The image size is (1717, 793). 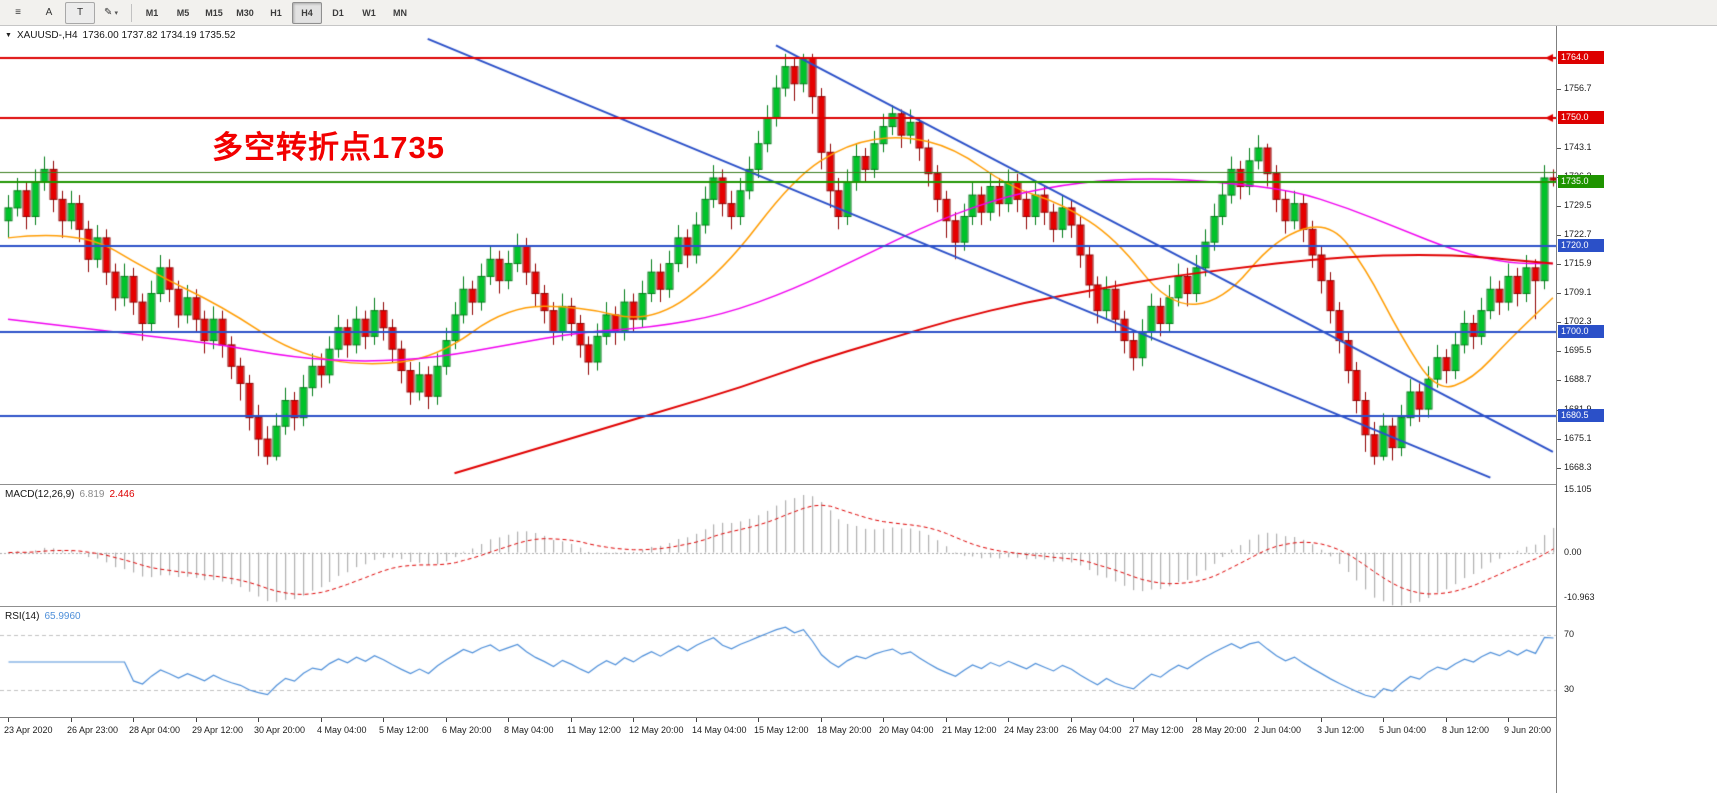 I want to click on collapse-triangle-icon: ▼, so click(x=8, y=35).